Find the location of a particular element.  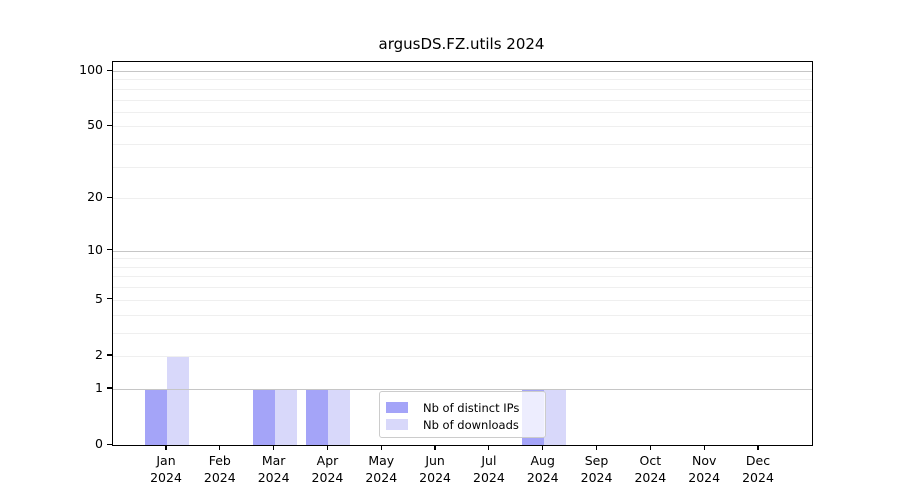

x-tick-month: Jun is located at coordinates (435, 460).